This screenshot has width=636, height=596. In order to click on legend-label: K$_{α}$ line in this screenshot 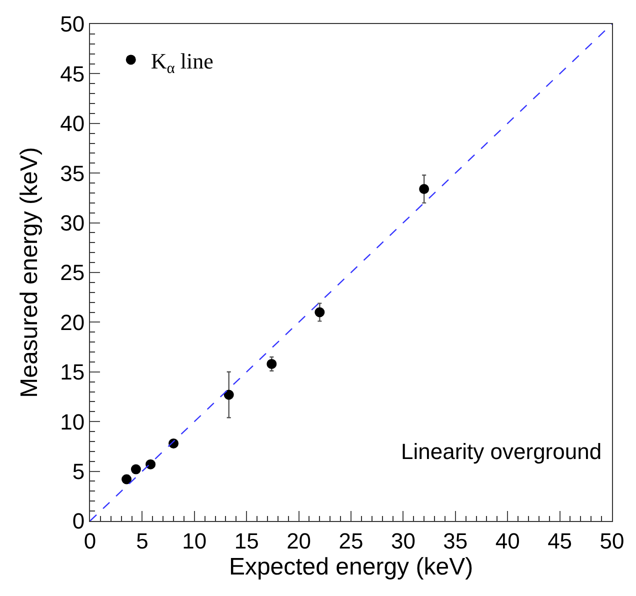, I will do `click(182, 62)`.